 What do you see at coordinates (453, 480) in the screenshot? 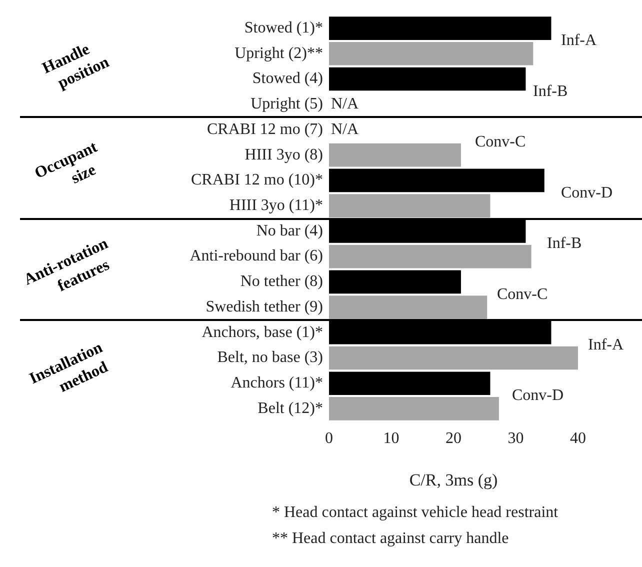
I see `x-axis-title: C/R, 3ms (g)` at bounding box center [453, 480].